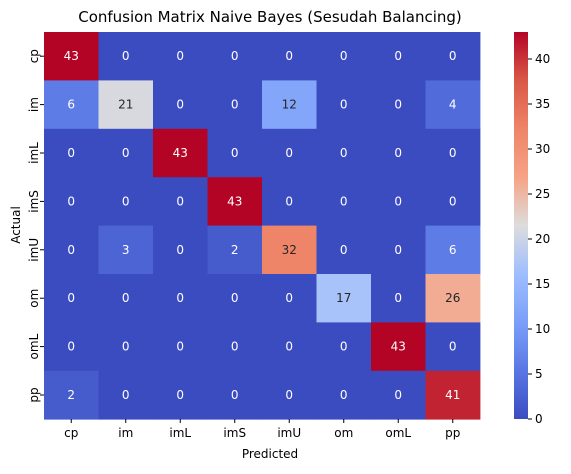 This screenshot has width=571, height=474. What do you see at coordinates (453, 347) in the screenshot?
I see `cell-omL-pp` at bounding box center [453, 347].